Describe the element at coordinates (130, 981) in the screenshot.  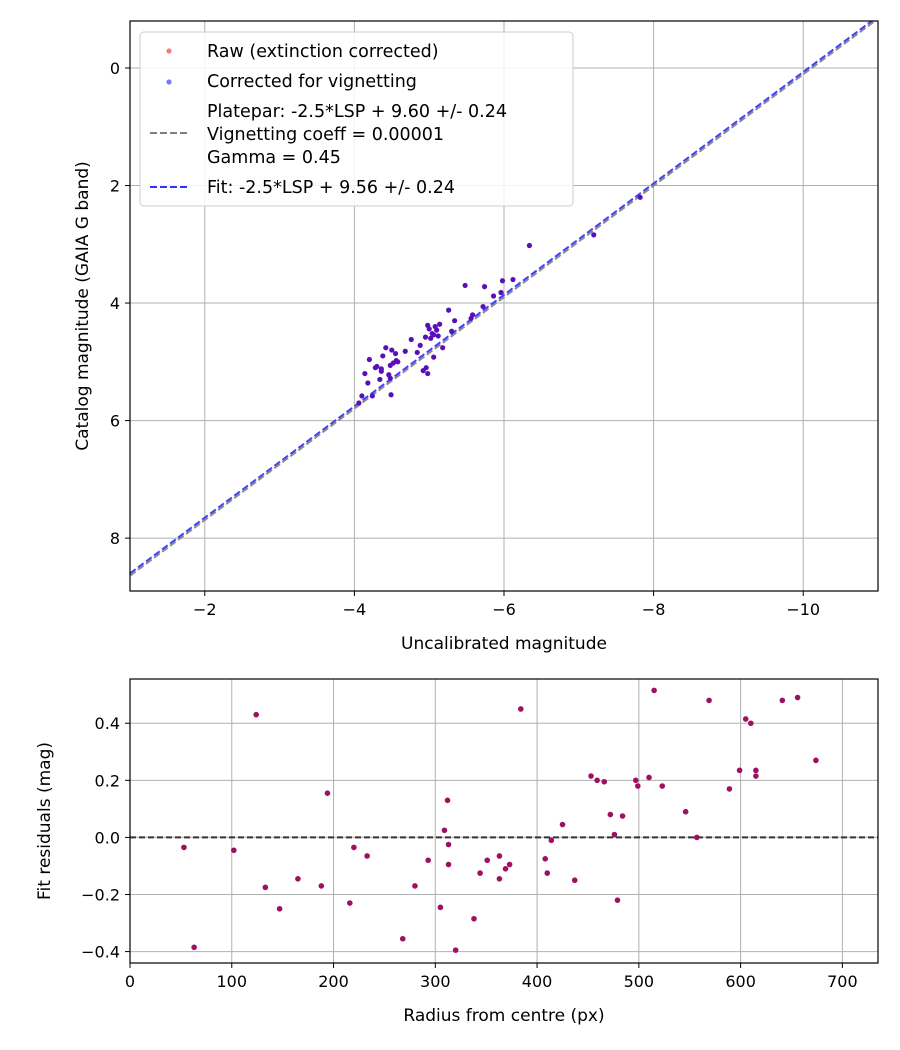
I see `x-tick-label: 0` at that location.